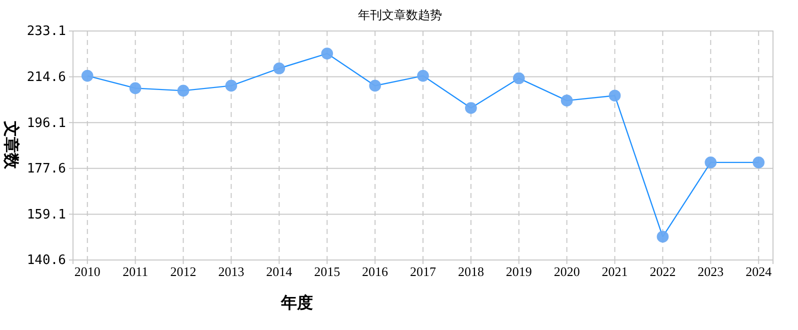 The image size is (798, 330). I want to click on x-tick-label: 2024, so click(759, 272).